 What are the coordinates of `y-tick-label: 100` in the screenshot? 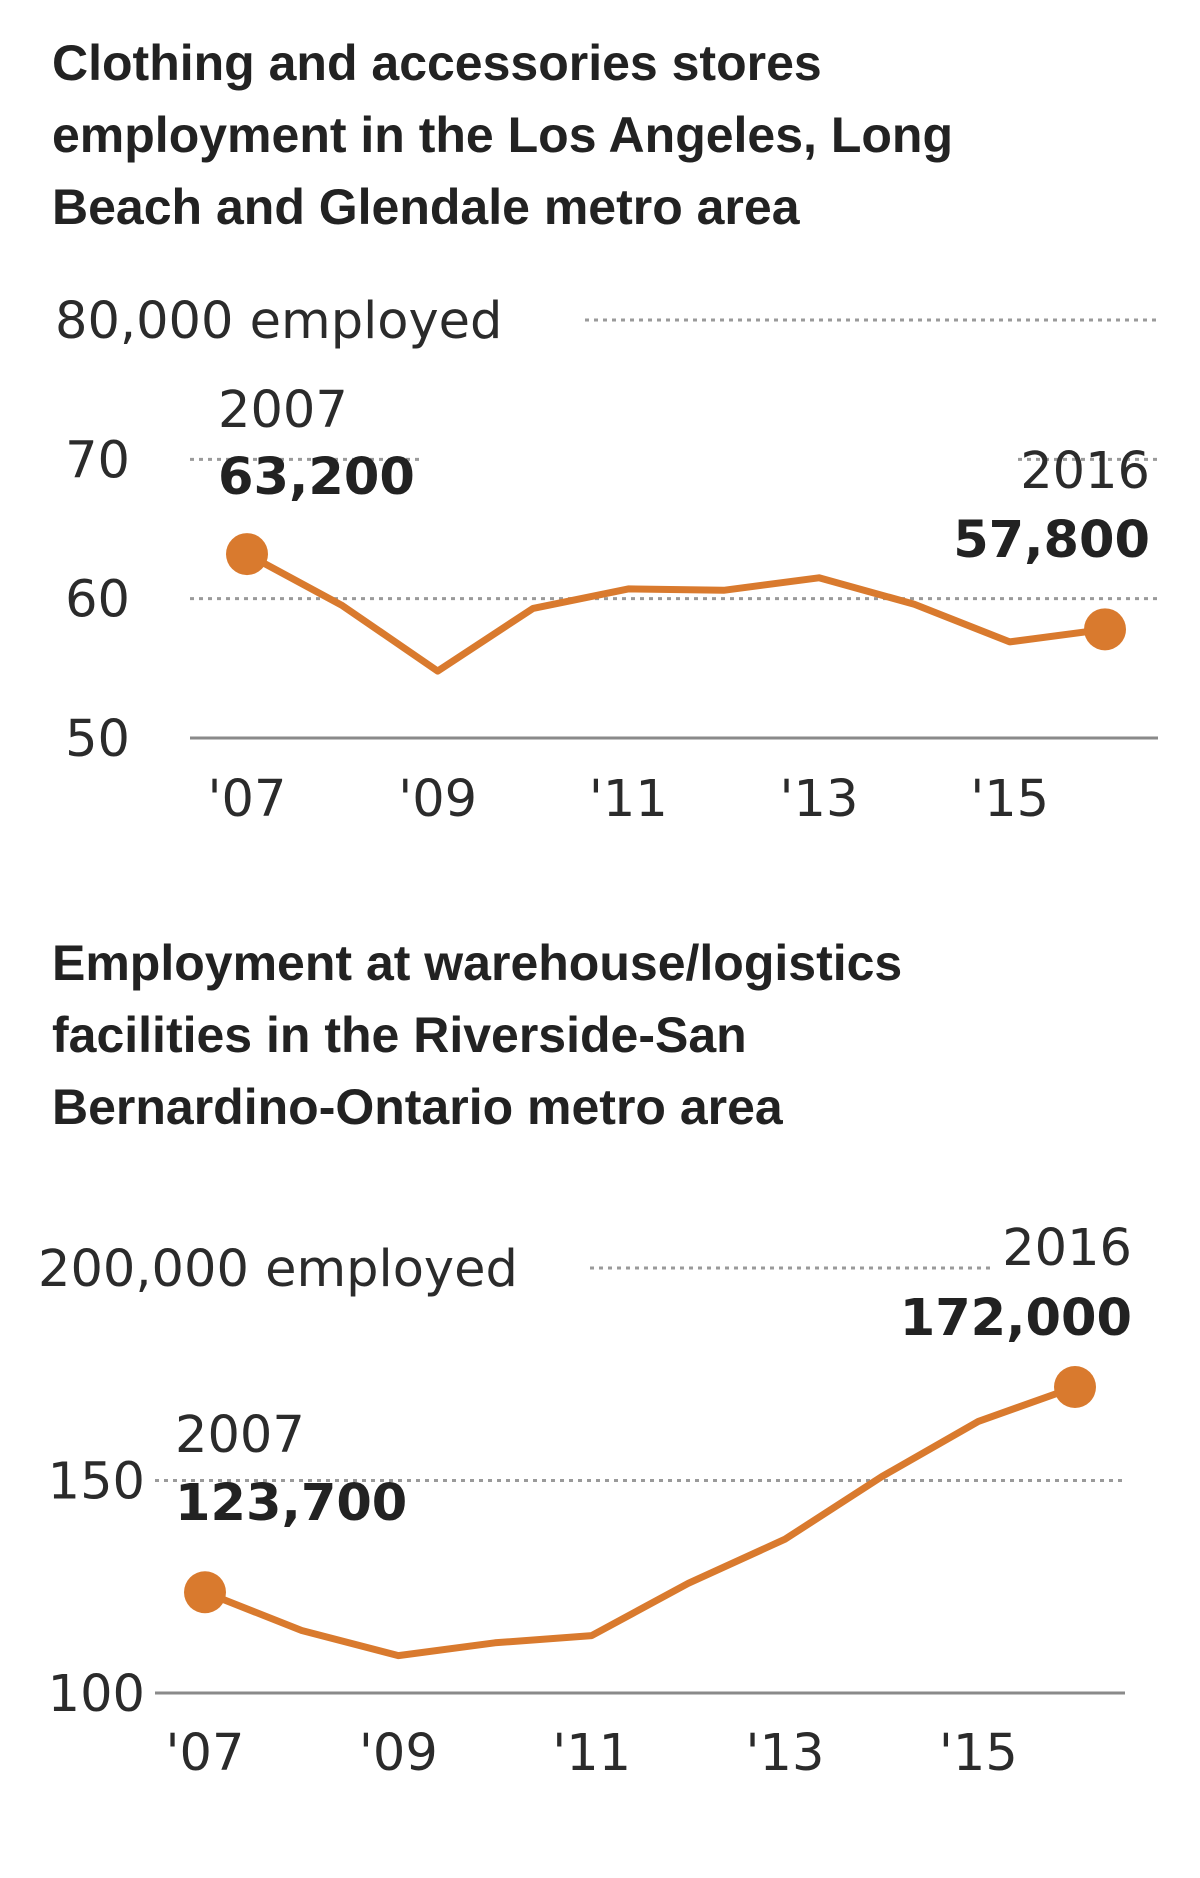 It's located at (96, 1694).